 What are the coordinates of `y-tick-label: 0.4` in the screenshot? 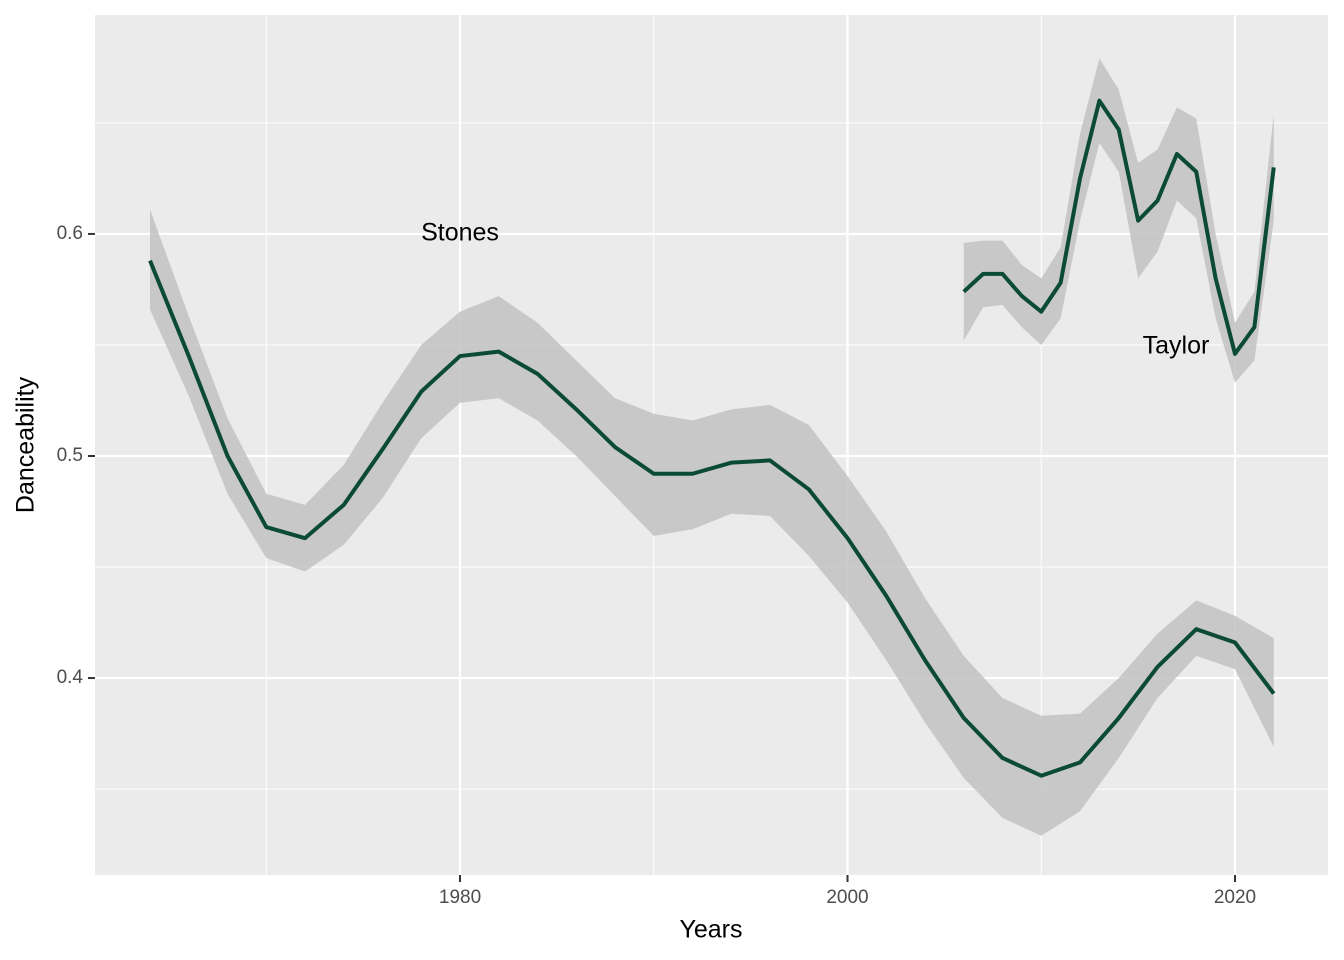 It's located at (70, 677).